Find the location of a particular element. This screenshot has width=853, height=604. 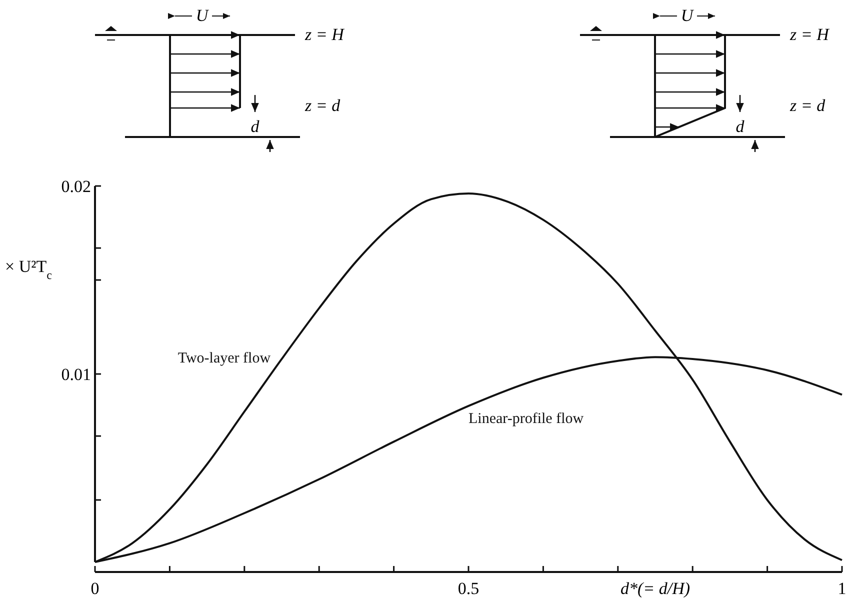

y-tick-label: 0.02 is located at coordinates (76, 186).